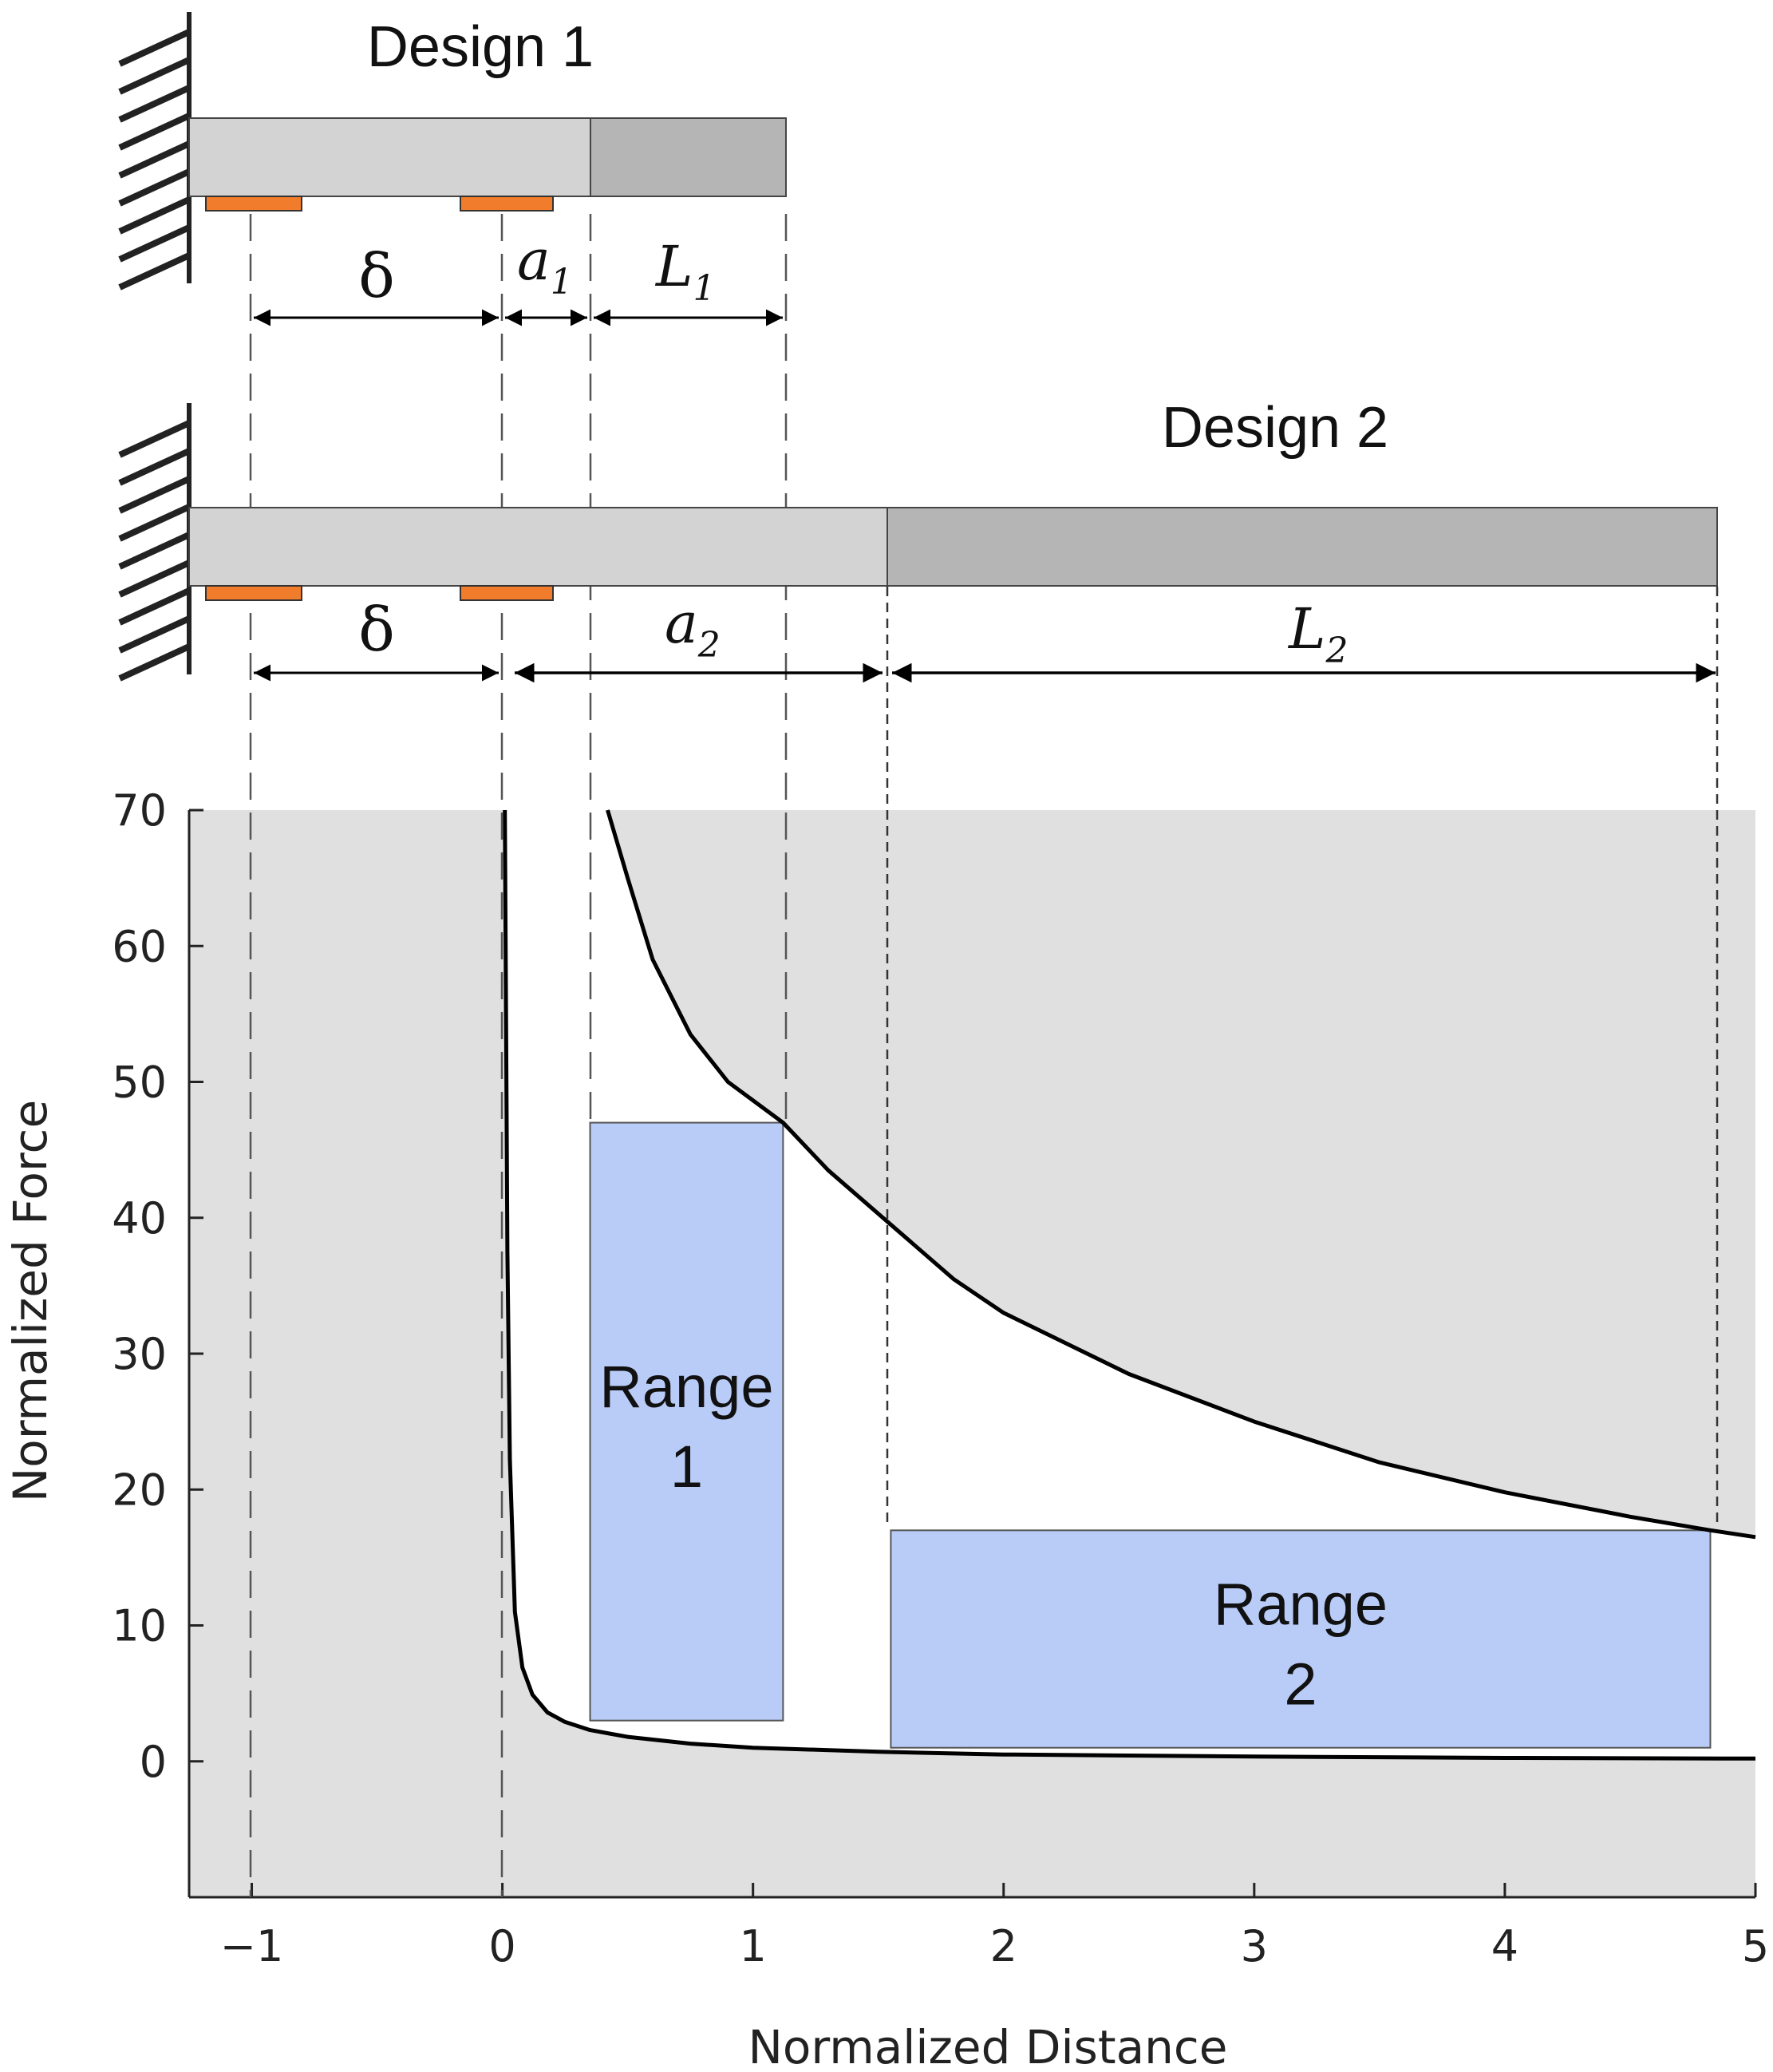 This screenshot has height=2072, width=1773. I want to click on y-tick-label: 10, so click(139, 1626).